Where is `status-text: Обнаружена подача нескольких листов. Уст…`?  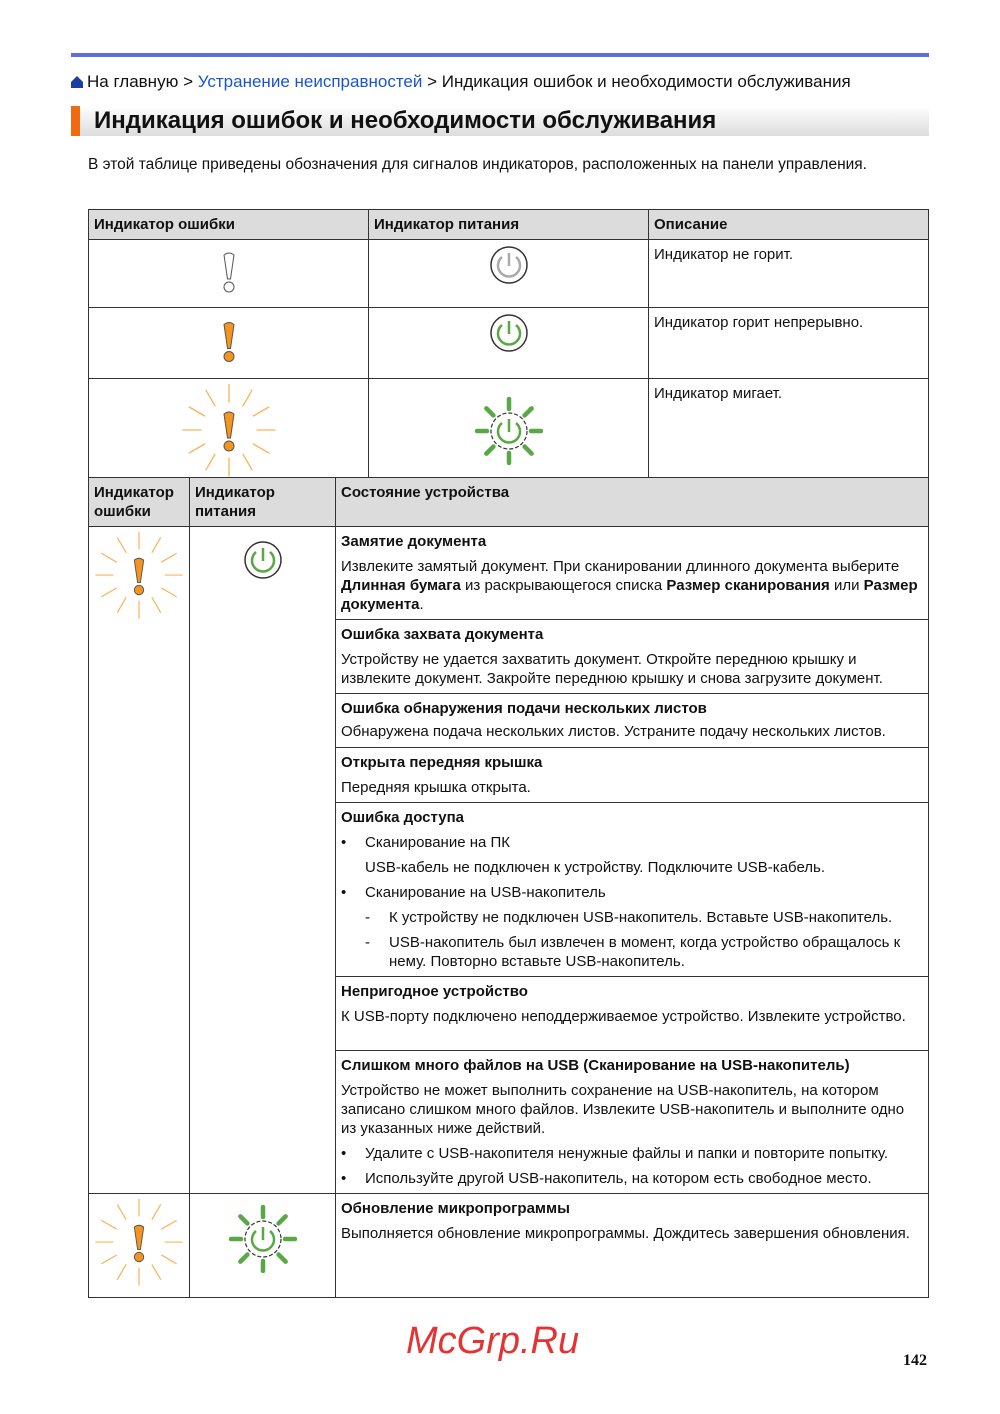 status-text: Обнаружена подача нескольких листов. Уст… is located at coordinates (613, 731).